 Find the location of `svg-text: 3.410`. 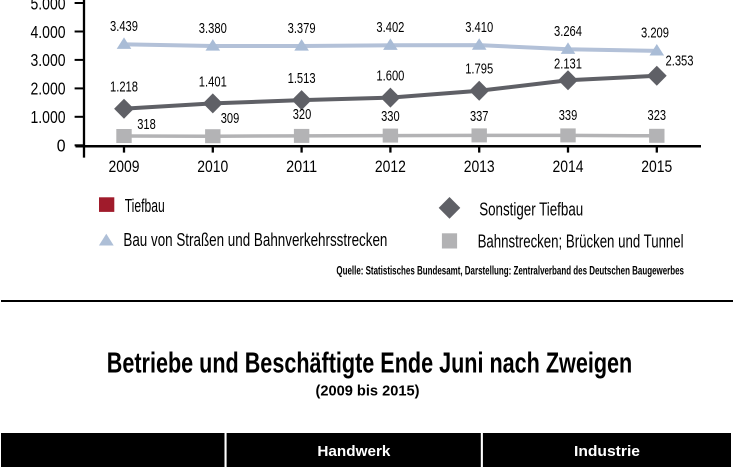

svg-text: 3.410 is located at coordinates (479, 28).